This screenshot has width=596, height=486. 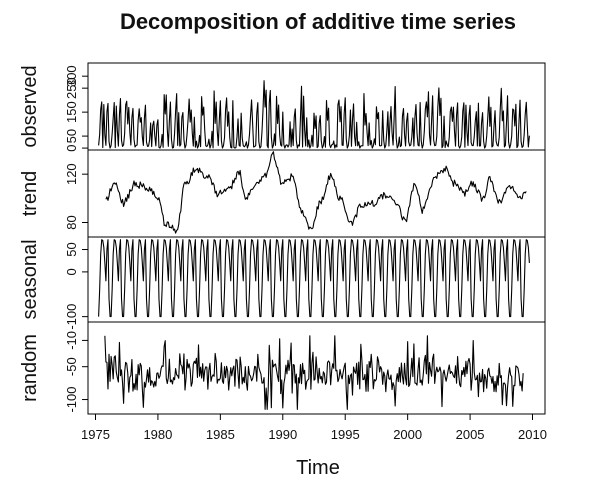 I want to click on y-tick-label-seasonal: 50, so click(x=71, y=249).